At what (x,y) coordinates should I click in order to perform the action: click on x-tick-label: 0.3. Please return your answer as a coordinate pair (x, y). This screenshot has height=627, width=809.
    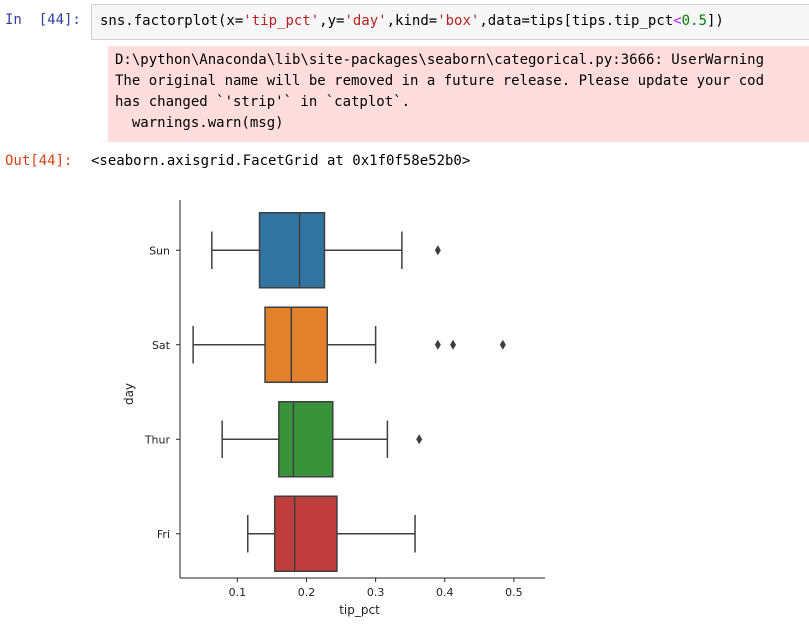
    Looking at the image, I should click on (376, 592).